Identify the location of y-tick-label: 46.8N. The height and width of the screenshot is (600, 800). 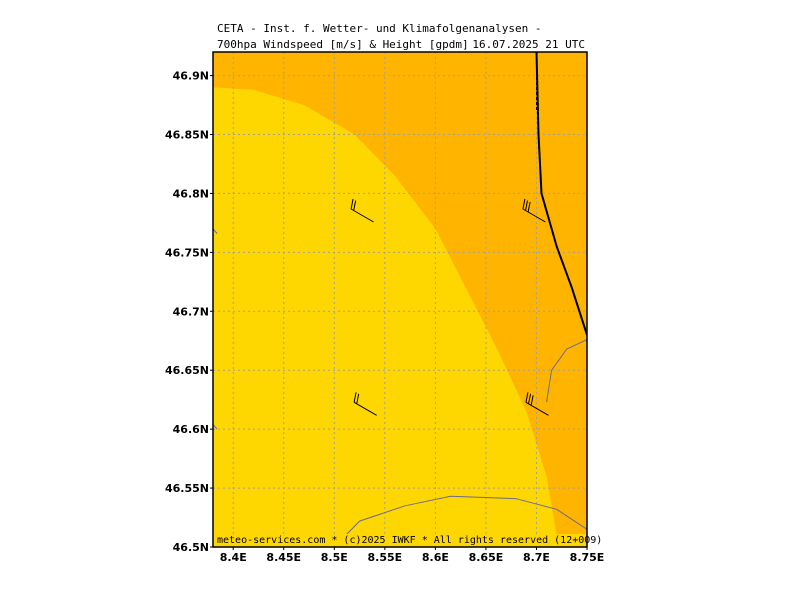
(191, 193).